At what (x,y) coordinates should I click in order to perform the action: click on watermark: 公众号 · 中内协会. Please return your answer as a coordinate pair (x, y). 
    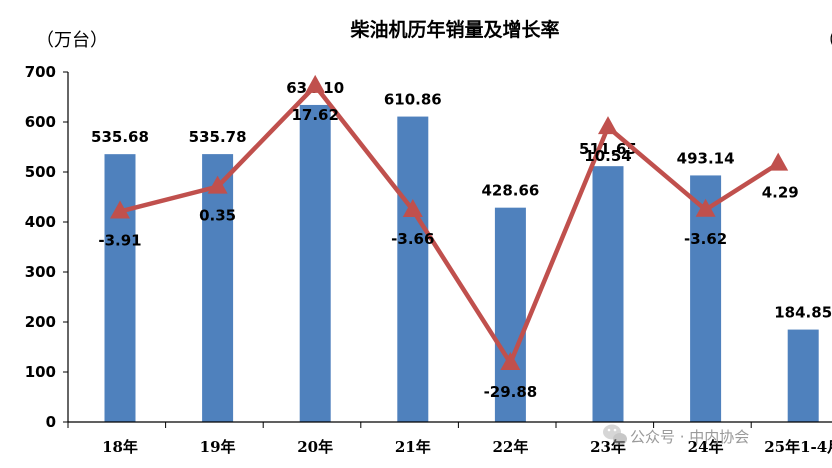
    Looking at the image, I should click on (676, 435).